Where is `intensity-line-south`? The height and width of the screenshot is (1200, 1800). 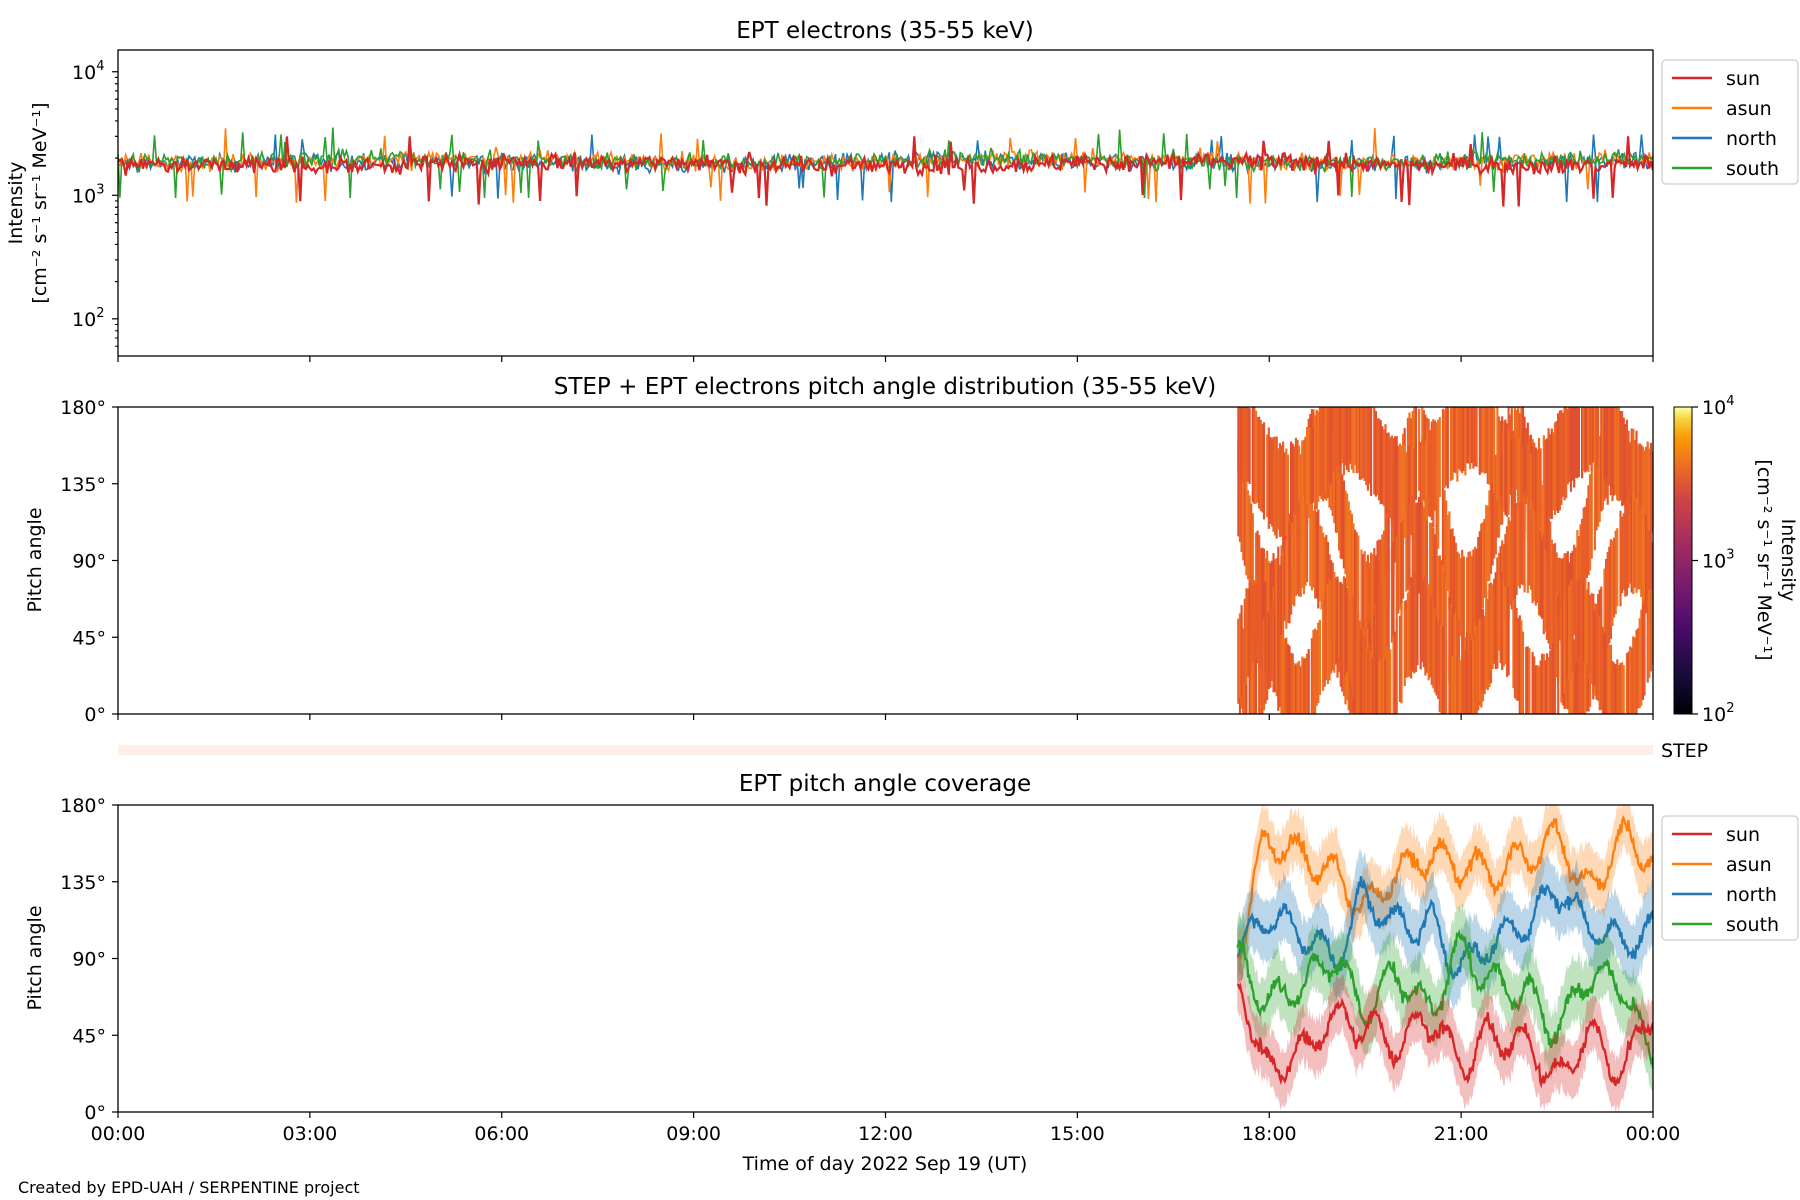 intensity-line-south is located at coordinates (885, 163).